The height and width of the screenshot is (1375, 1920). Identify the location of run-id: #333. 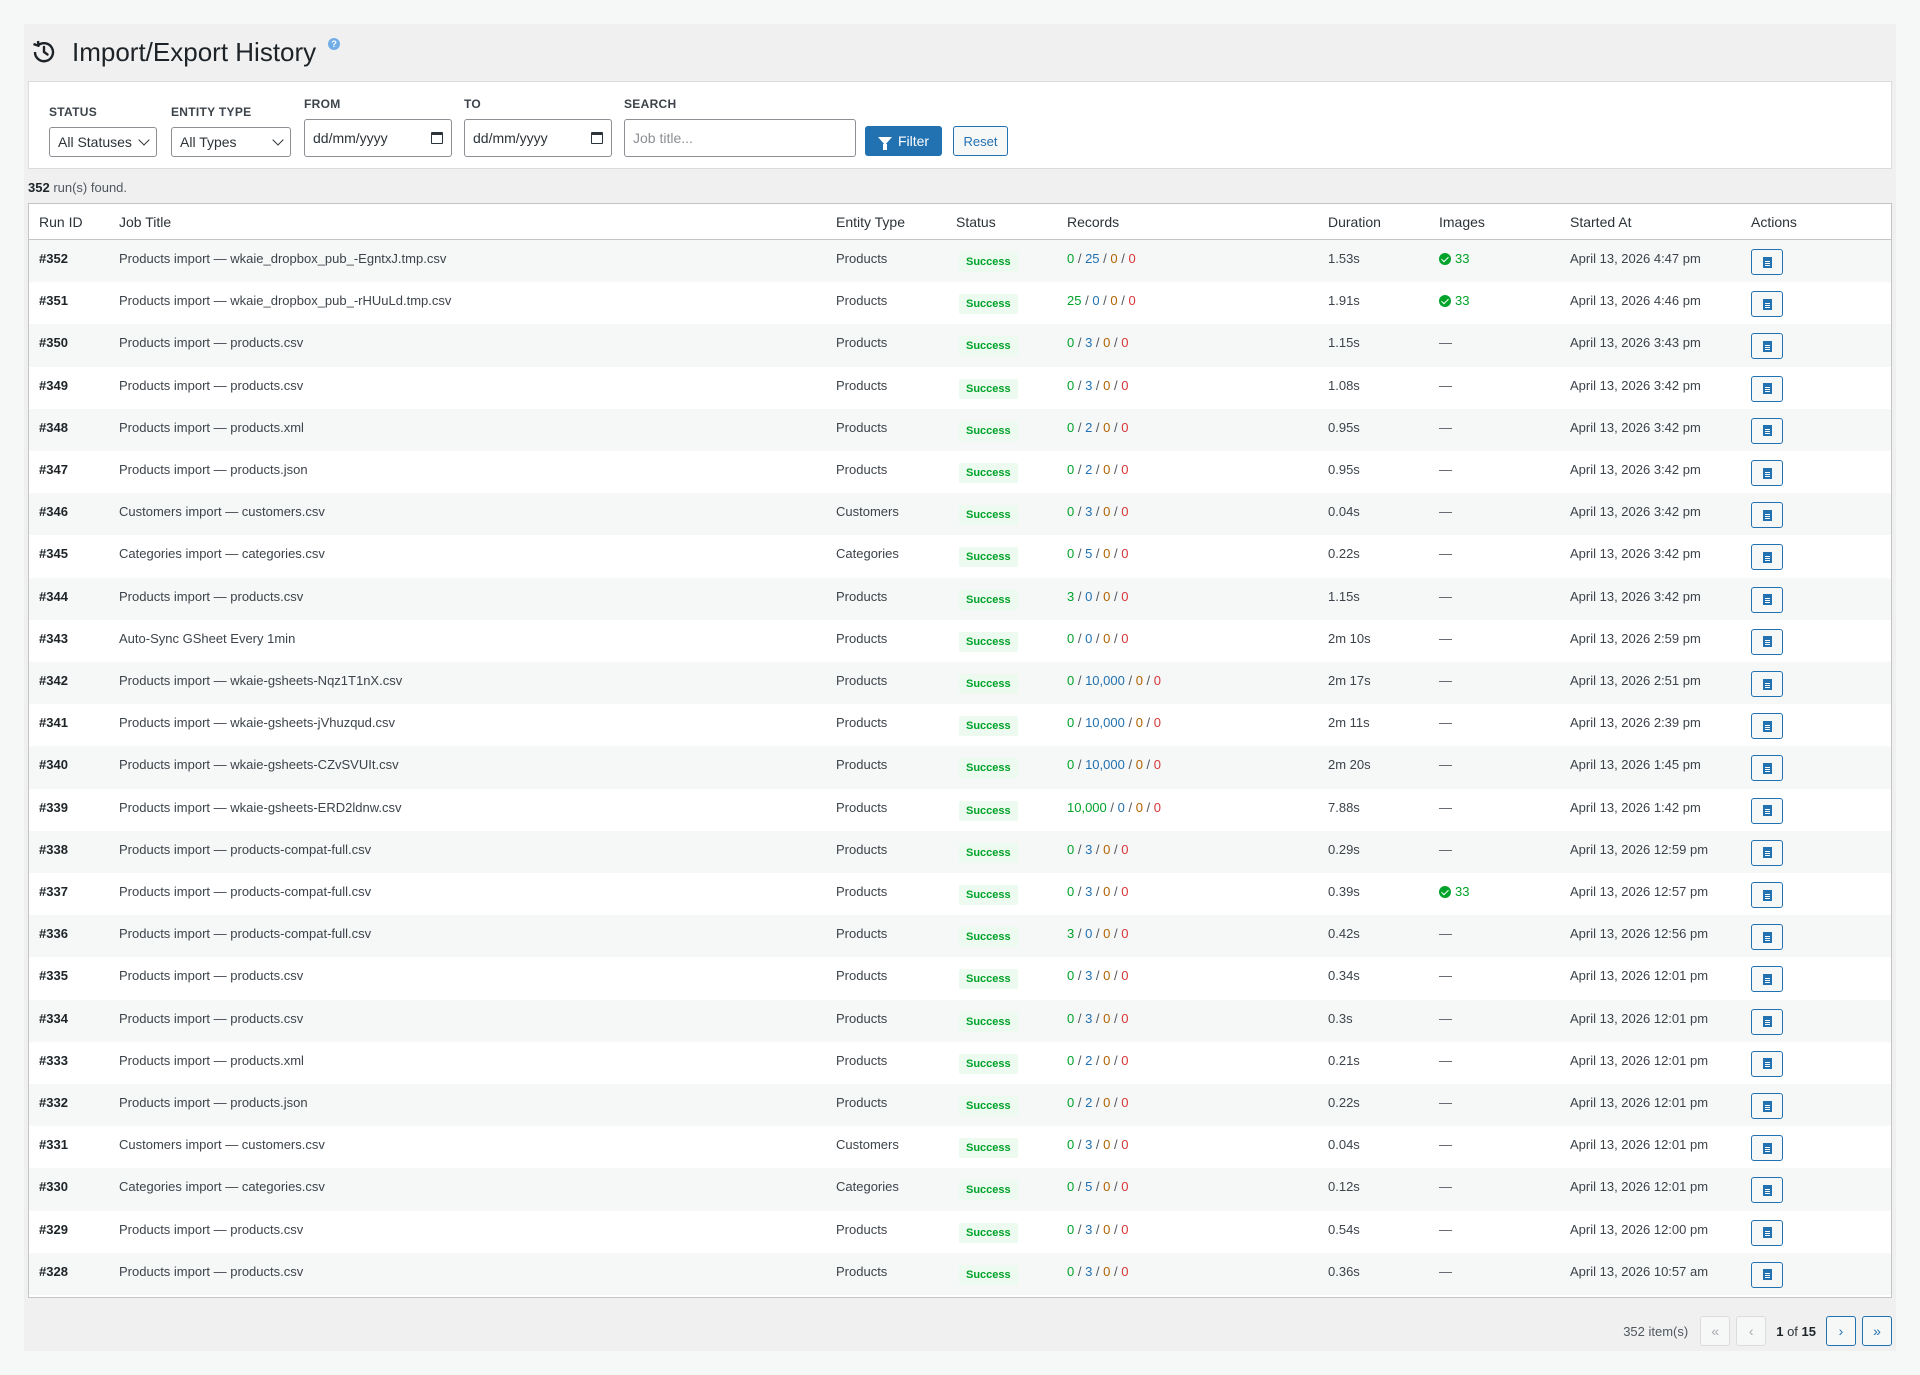
(53, 1060).